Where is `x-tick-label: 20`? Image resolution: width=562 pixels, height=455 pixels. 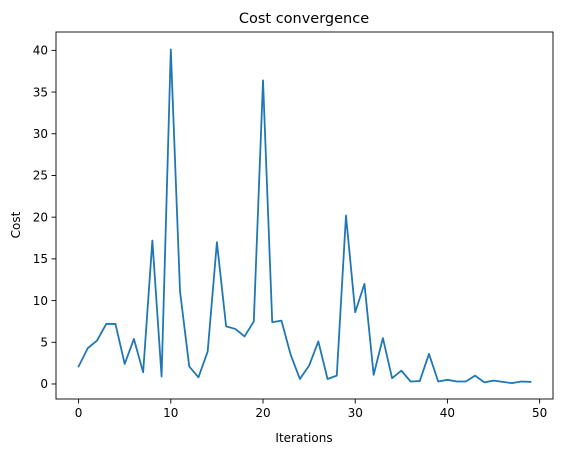 x-tick-label: 20 is located at coordinates (262, 413).